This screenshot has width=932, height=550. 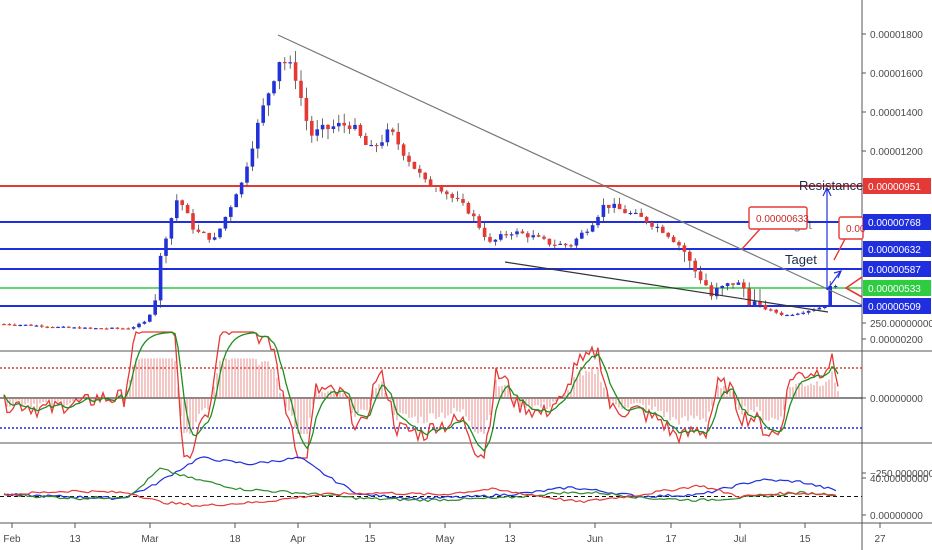 What do you see at coordinates (894, 223) in the screenshot?
I see `level-badge-label: 0.00000768` at bounding box center [894, 223].